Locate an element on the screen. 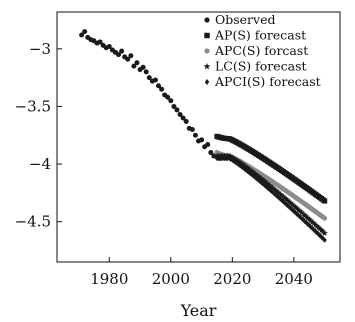 The width and height of the screenshot is (355, 322). series-apci-s-forecast is located at coordinates (270, 199).